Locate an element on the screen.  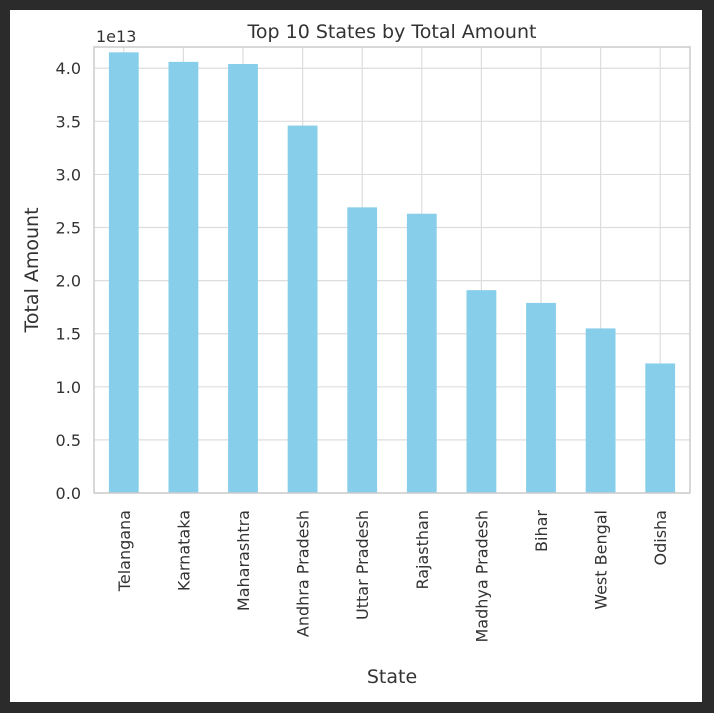
y-tick-label: 3.0 is located at coordinates (68, 174).